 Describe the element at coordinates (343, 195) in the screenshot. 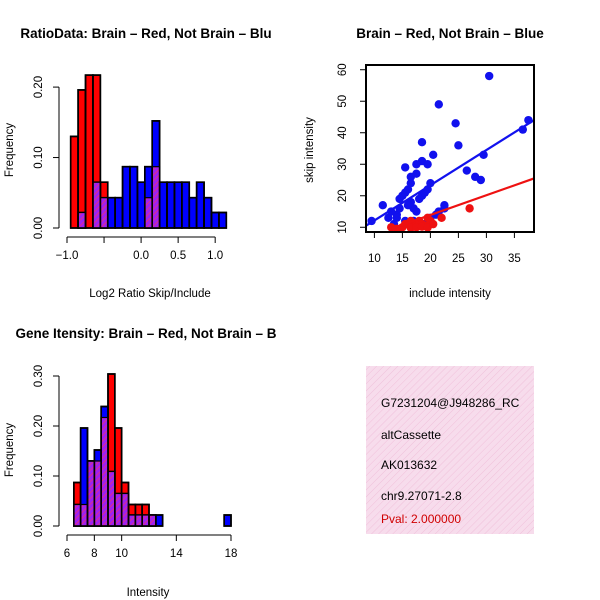

I see `scatter-y-tick-label: 20` at that location.